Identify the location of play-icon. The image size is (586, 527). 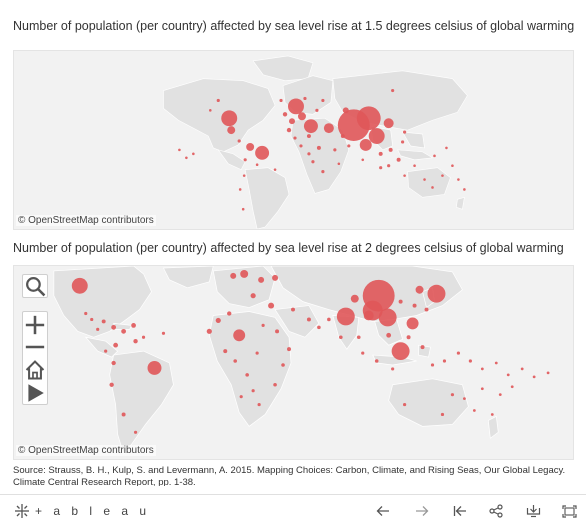
(36, 393).